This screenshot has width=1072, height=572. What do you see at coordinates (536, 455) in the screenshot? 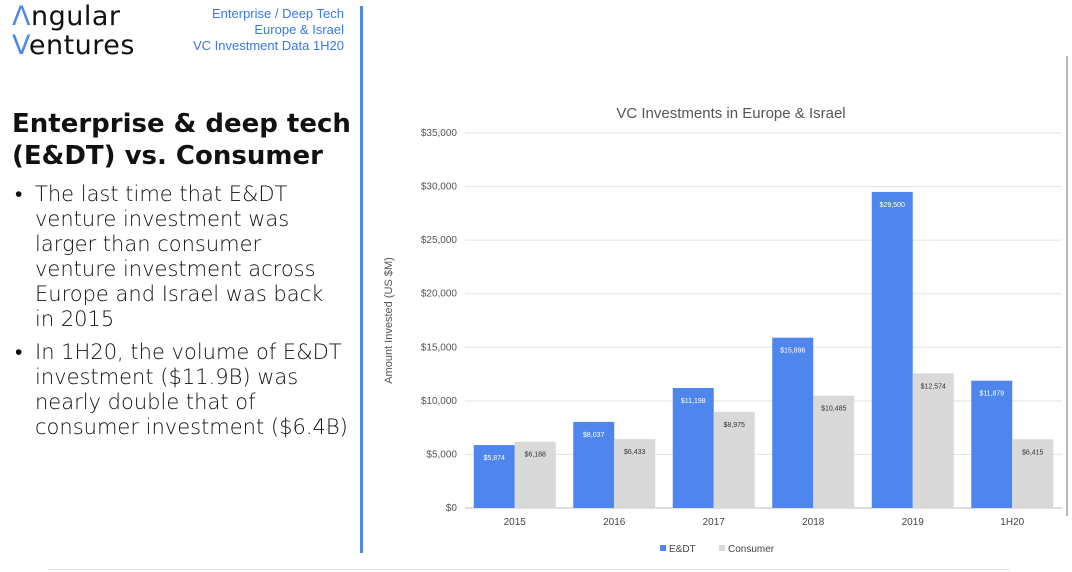
I see `data-label: $6,188` at bounding box center [536, 455].